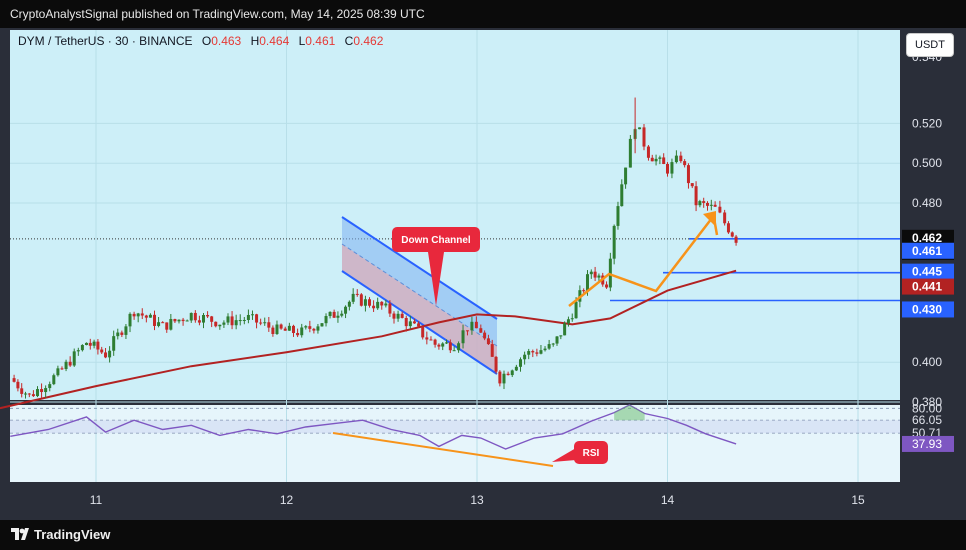 This screenshot has height=550, width=966. I want to click on projection-path, so click(640, 262).